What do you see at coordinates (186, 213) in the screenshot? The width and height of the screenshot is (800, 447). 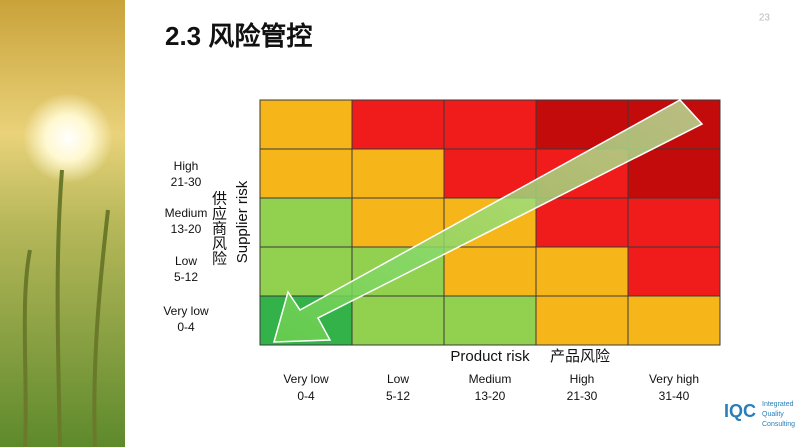 I see `y-label: Medium` at bounding box center [186, 213].